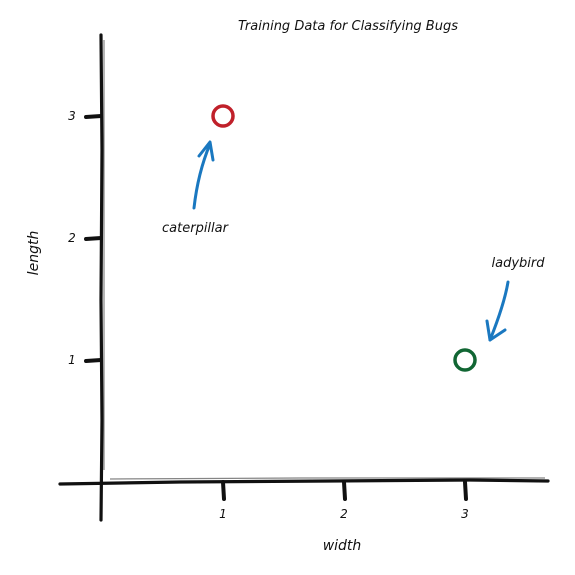  Describe the element at coordinates (223, 514) in the screenshot. I see `x-tick-label: 1` at that location.